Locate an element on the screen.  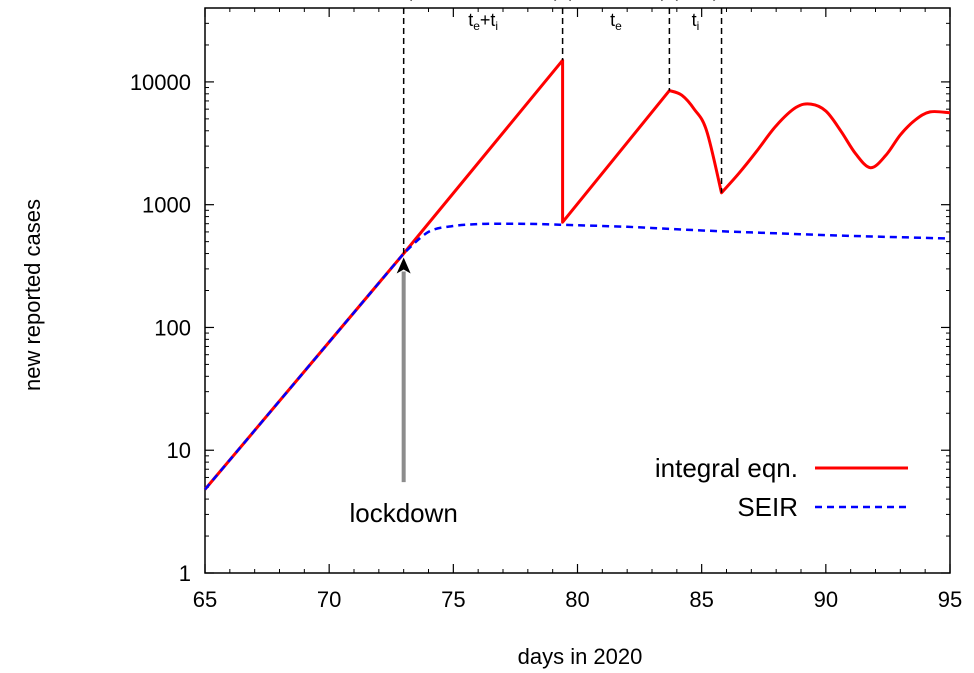
x-tick-label: 90 is located at coordinates (826, 599).